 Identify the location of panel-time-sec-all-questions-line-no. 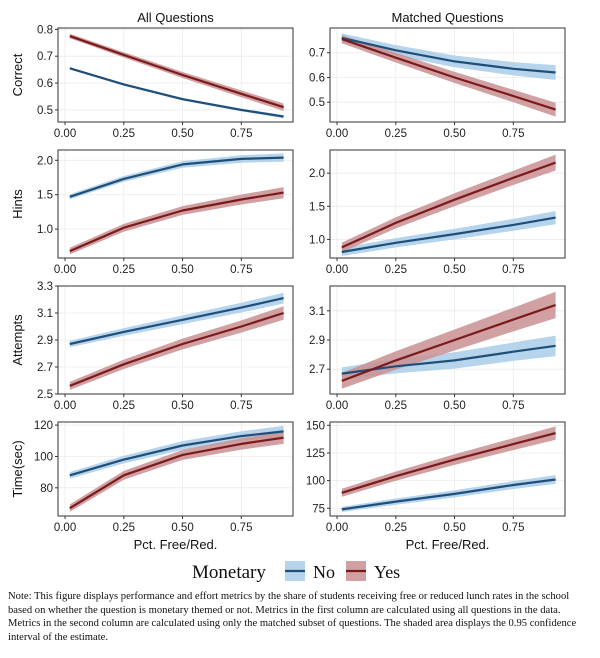
(176, 453).